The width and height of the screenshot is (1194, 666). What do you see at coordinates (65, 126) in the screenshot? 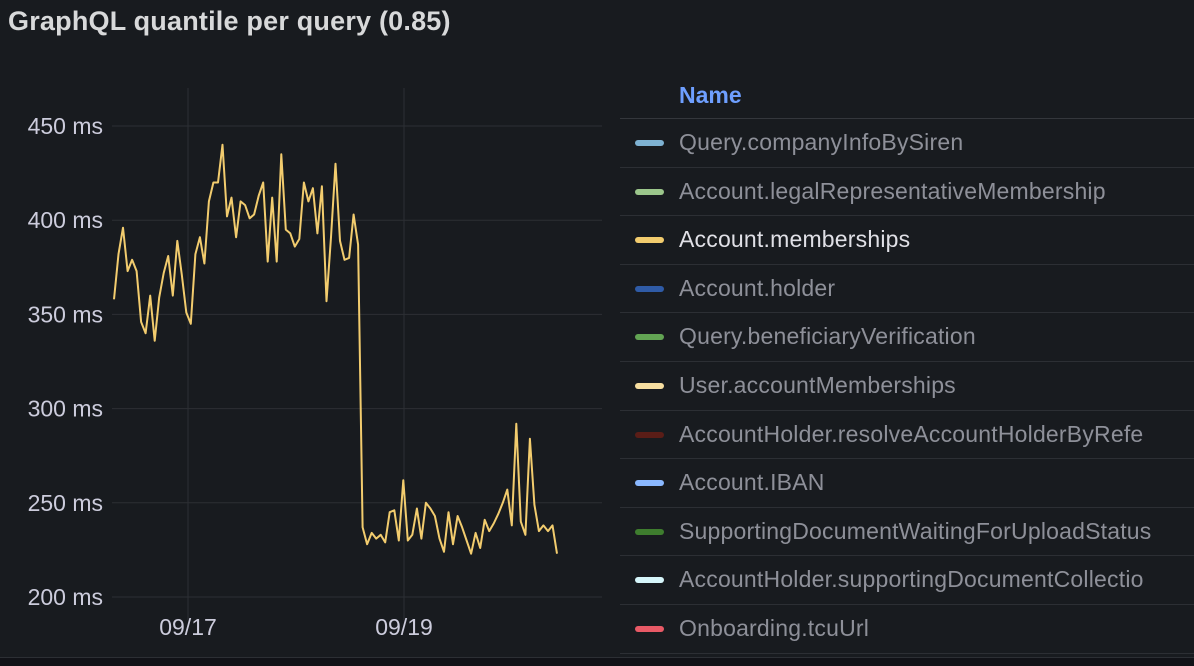
I see `y-tick-label: 450 ms` at bounding box center [65, 126].